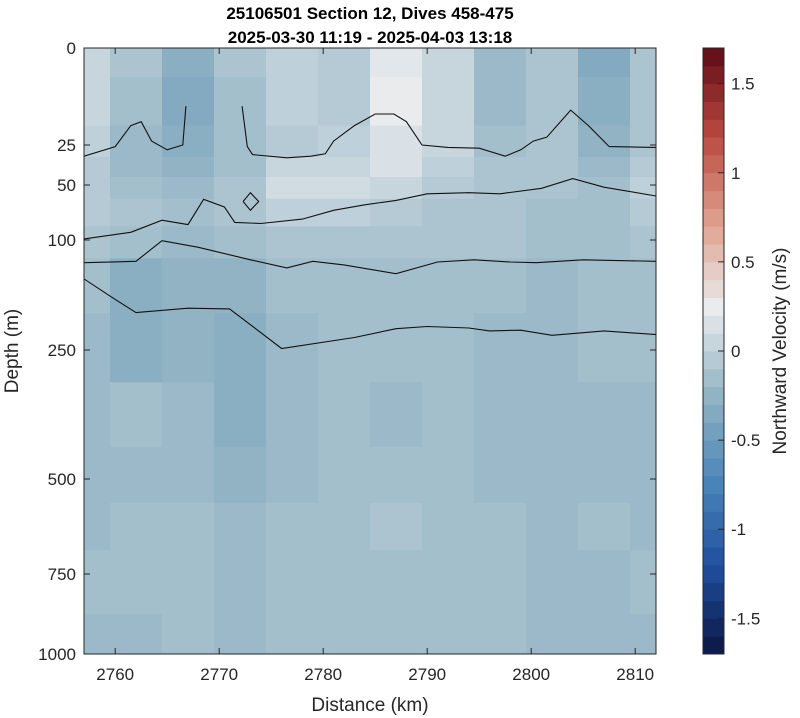 The height and width of the screenshot is (718, 800). Describe the element at coordinates (738, 529) in the screenshot. I see `colorbar-tick-label: -1` at that location.